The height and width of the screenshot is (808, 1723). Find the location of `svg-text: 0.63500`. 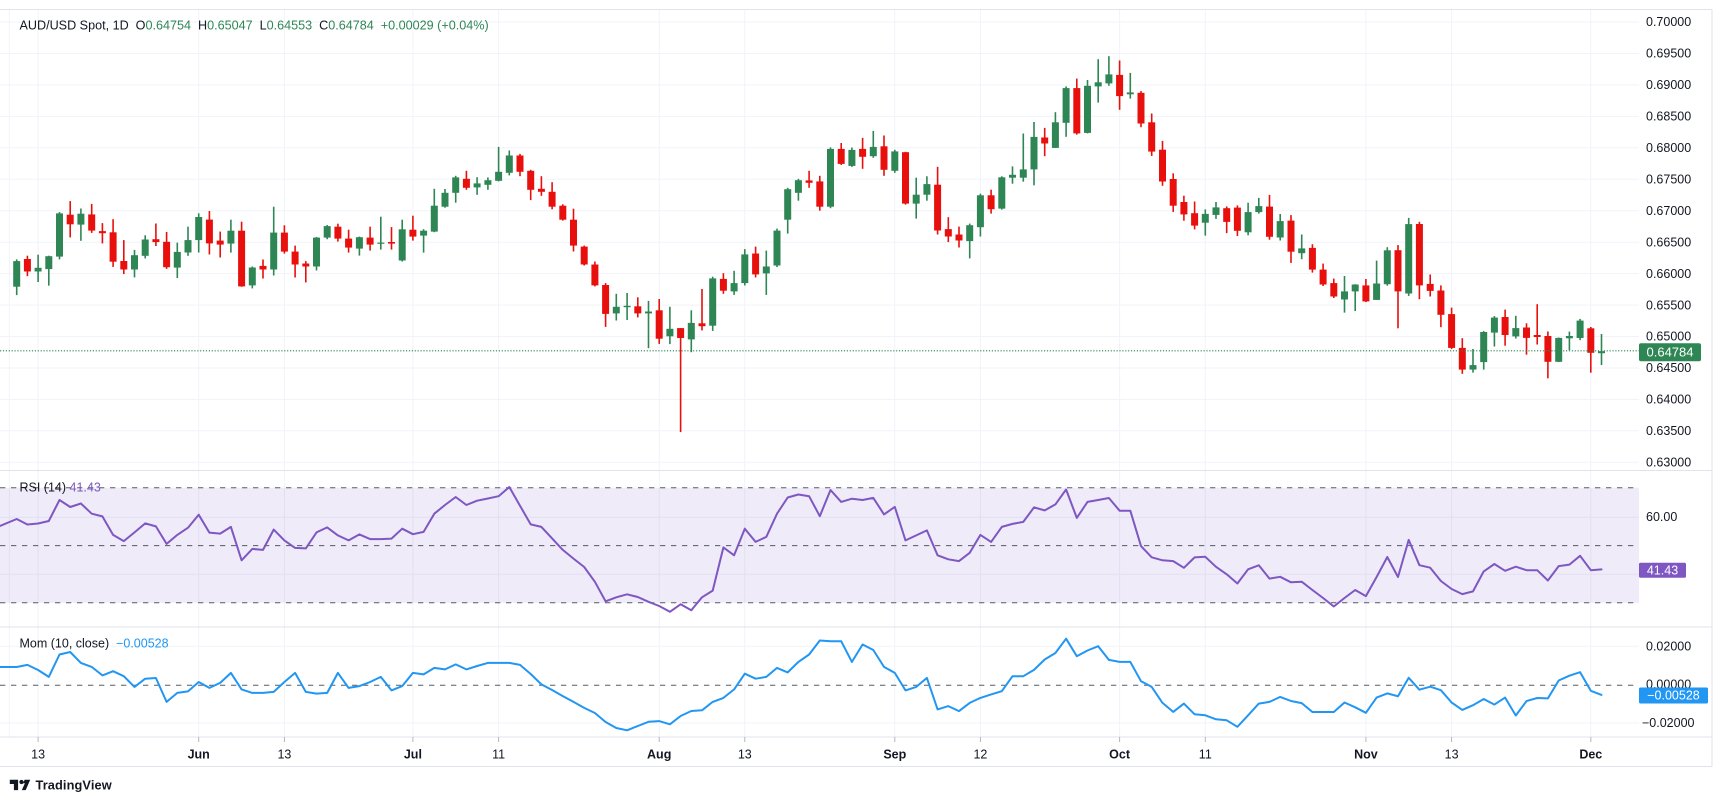

svg-text: 0.63500 is located at coordinates (1668, 431).